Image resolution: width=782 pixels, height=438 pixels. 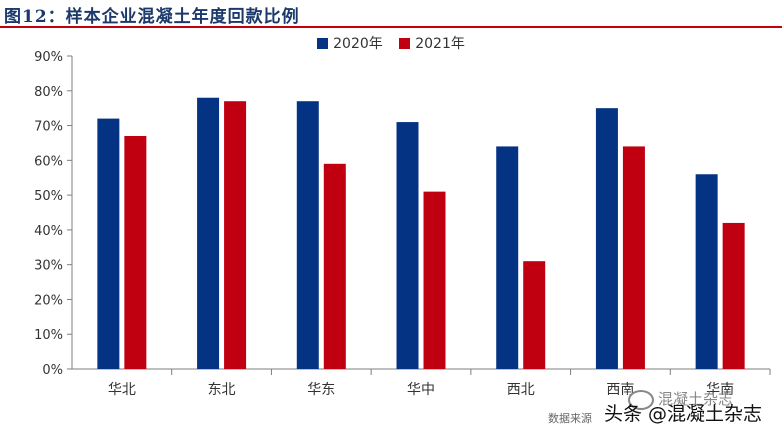 I want to click on x-category-label: 西北, so click(x=521, y=390).